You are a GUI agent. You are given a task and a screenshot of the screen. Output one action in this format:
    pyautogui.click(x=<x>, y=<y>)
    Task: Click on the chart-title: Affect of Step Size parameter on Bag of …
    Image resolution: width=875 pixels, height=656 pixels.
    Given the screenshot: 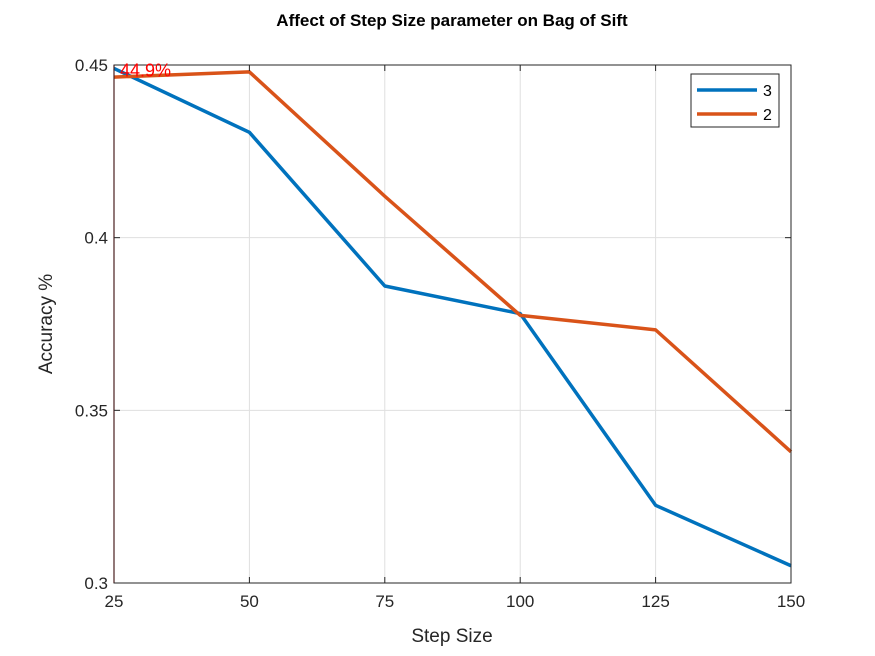 What is the action you would take?
    pyautogui.click(x=452, y=20)
    